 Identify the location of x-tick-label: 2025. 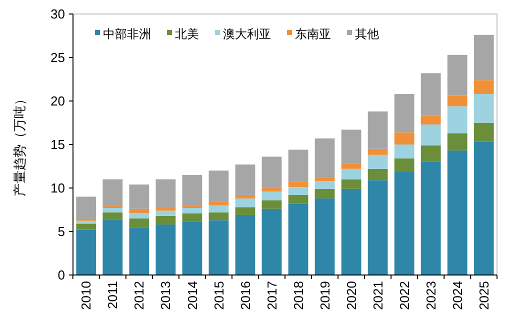
(484, 295).